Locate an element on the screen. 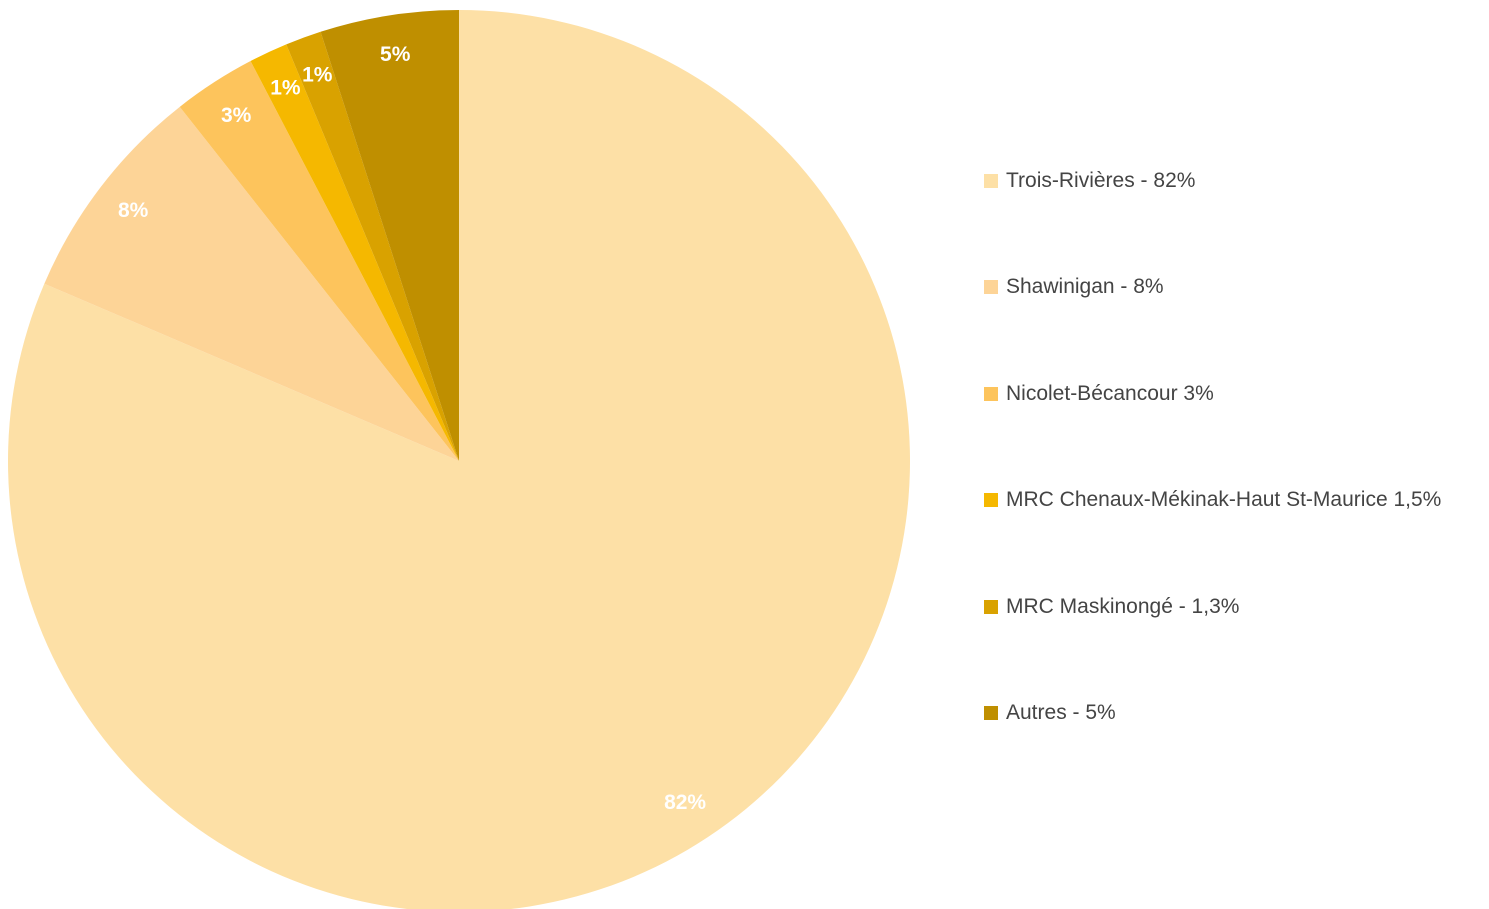  legend-label: Shawinigan - 8% is located at coordinates (1085, 286).